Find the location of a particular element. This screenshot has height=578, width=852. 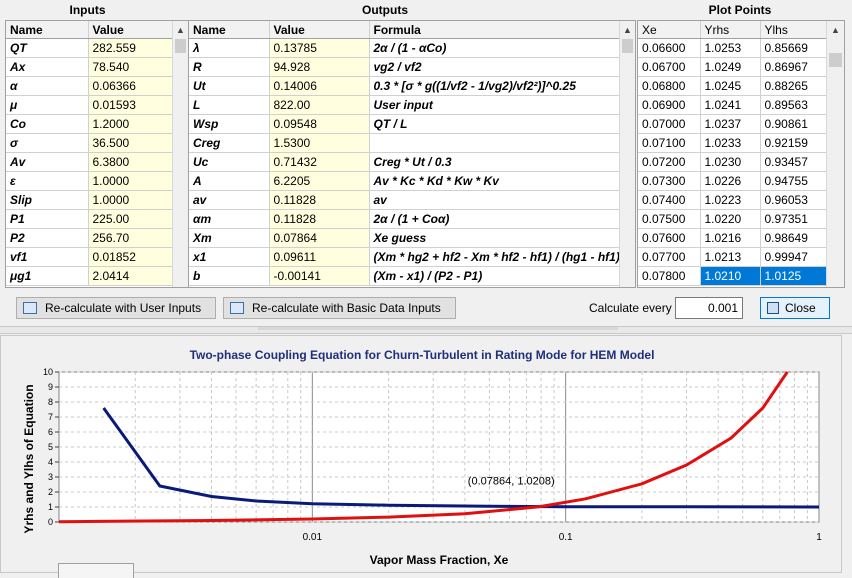

input-name: vf1 is located at coordinates (47, 257).